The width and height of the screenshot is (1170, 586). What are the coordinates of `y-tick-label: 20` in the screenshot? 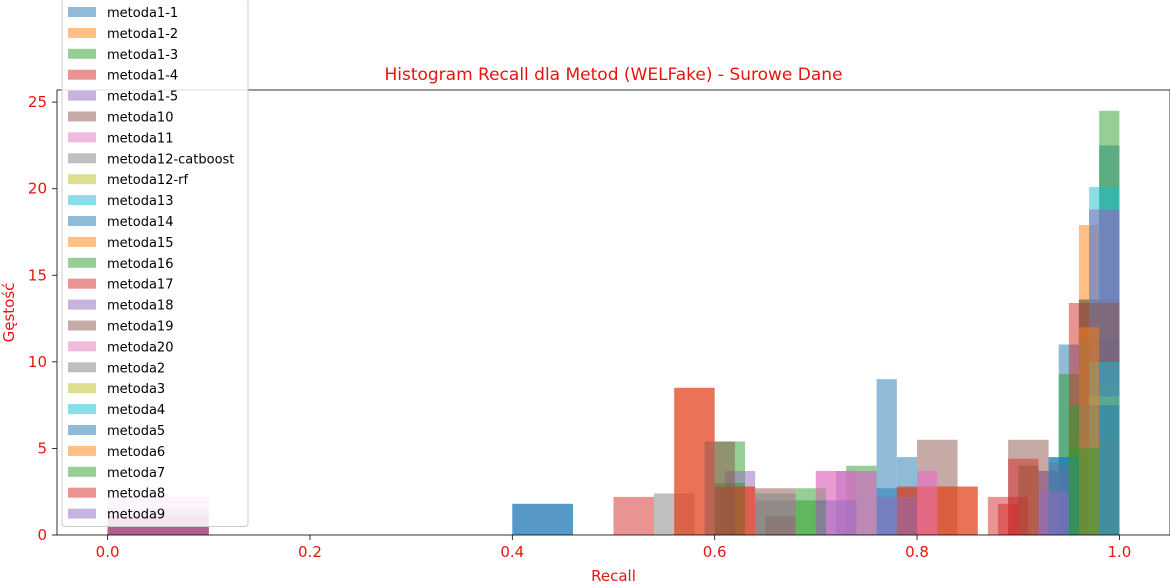 It's located at (37, 189).